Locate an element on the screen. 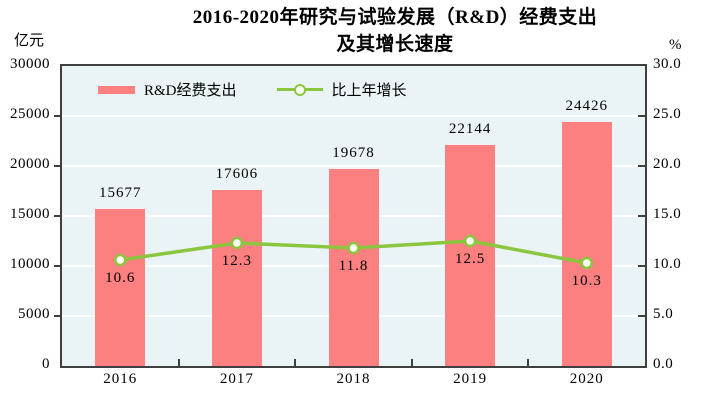 This screenshot has height=403, width=705. right-axis-tick-label: 5.0 is located at coordinates (663, 314).